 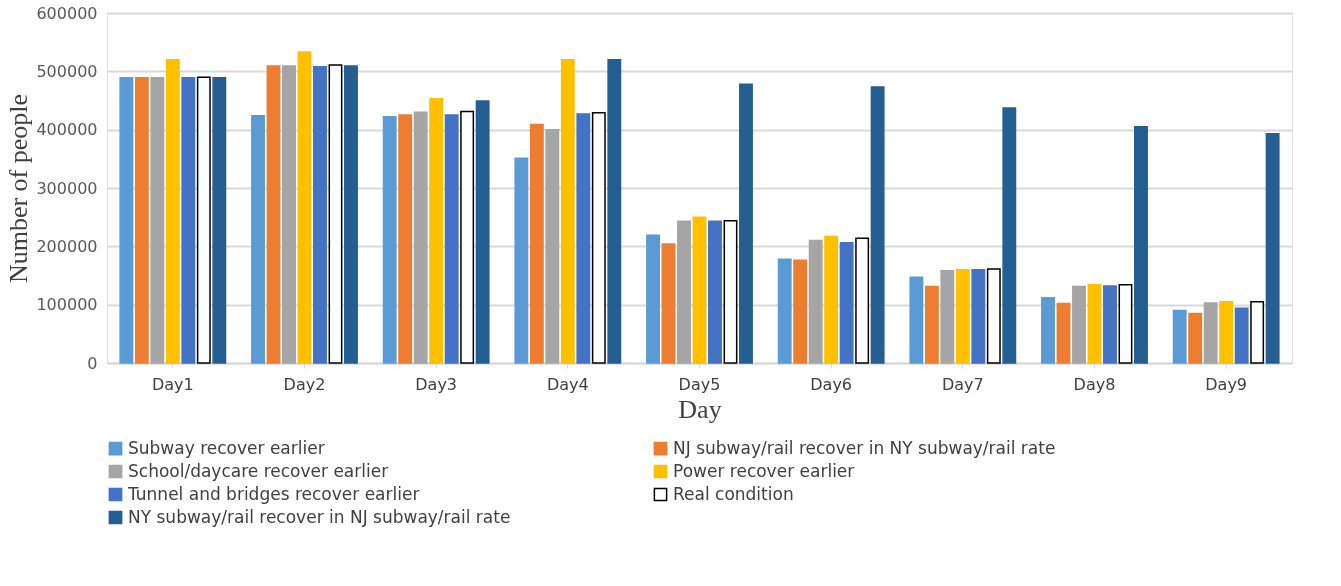 What do you see at coordinates (273, 493) in the screenshot?
I see `legend-label: Tunnel and bridges recover earlier` at bounding box center [273, 493].